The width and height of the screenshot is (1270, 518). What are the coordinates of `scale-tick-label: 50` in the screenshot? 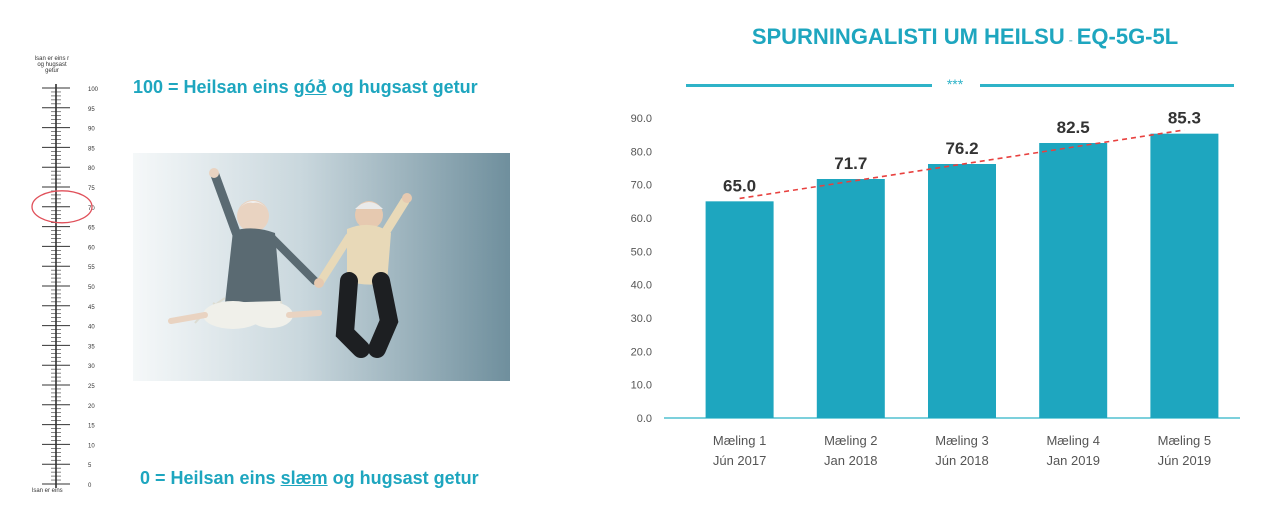 It's located at (91, 288).